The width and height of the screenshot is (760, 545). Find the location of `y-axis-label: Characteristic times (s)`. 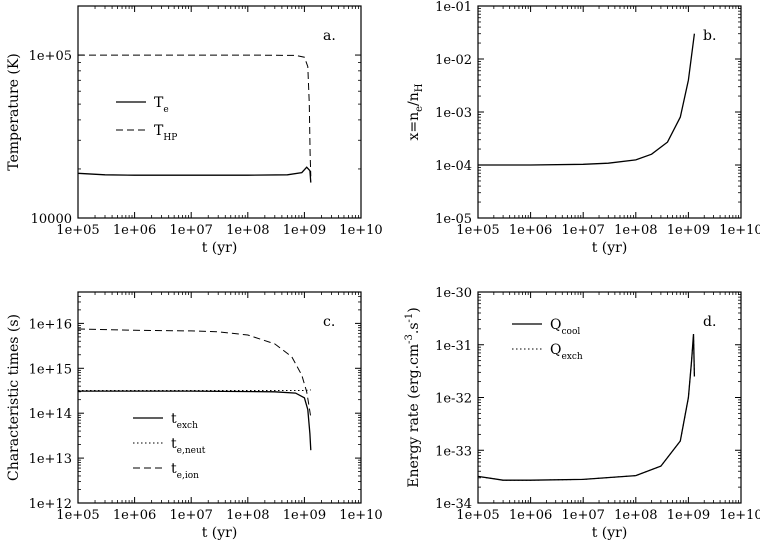

y-axis-label: Characteristic times (s) is located at coordinates (14, 397).